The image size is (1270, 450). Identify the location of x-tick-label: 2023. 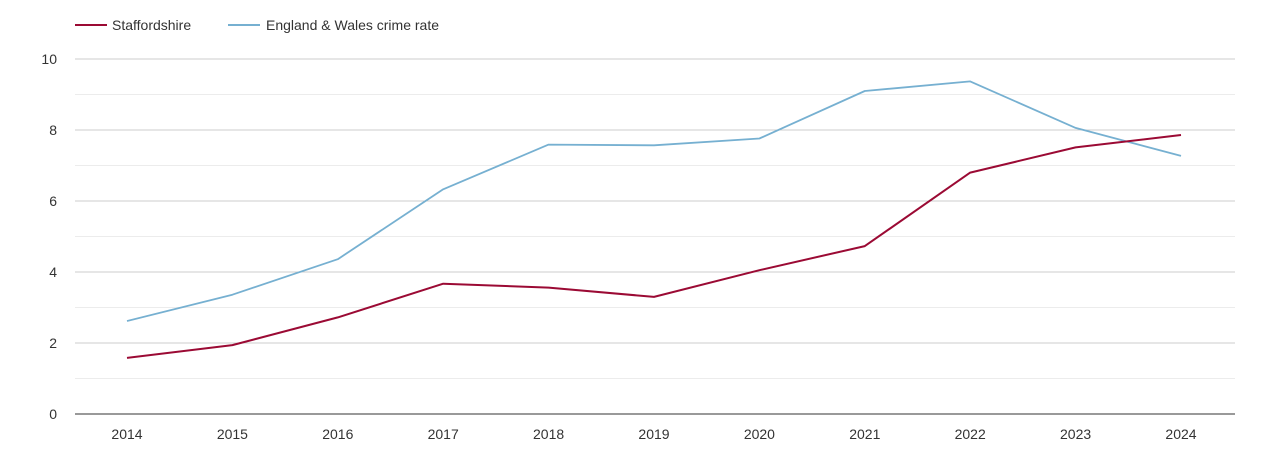
(1075, 434).